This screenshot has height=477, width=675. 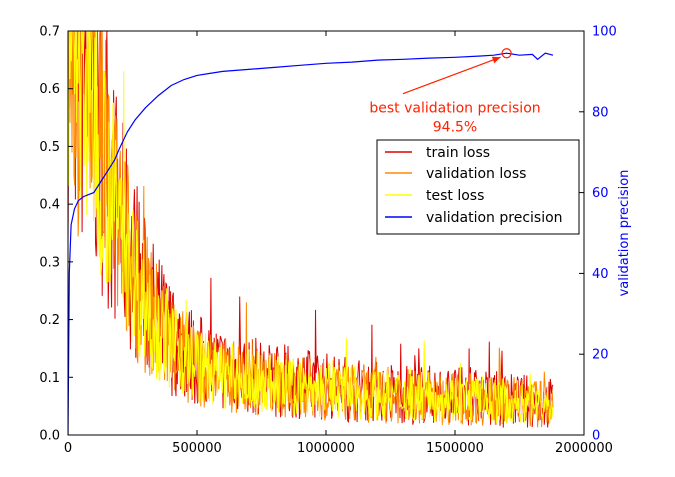 I want to click on y-tick-label: 0.5, so click(x=49, y=147).